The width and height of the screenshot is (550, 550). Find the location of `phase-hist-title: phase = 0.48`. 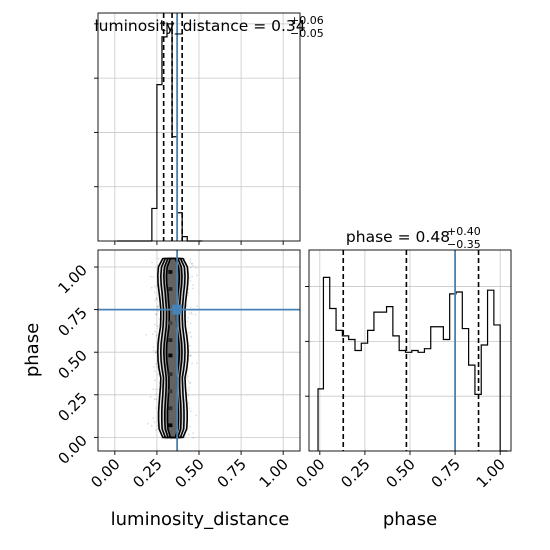

phase-hist-title: phase = 0.48 is located at coordinates (398, 237).